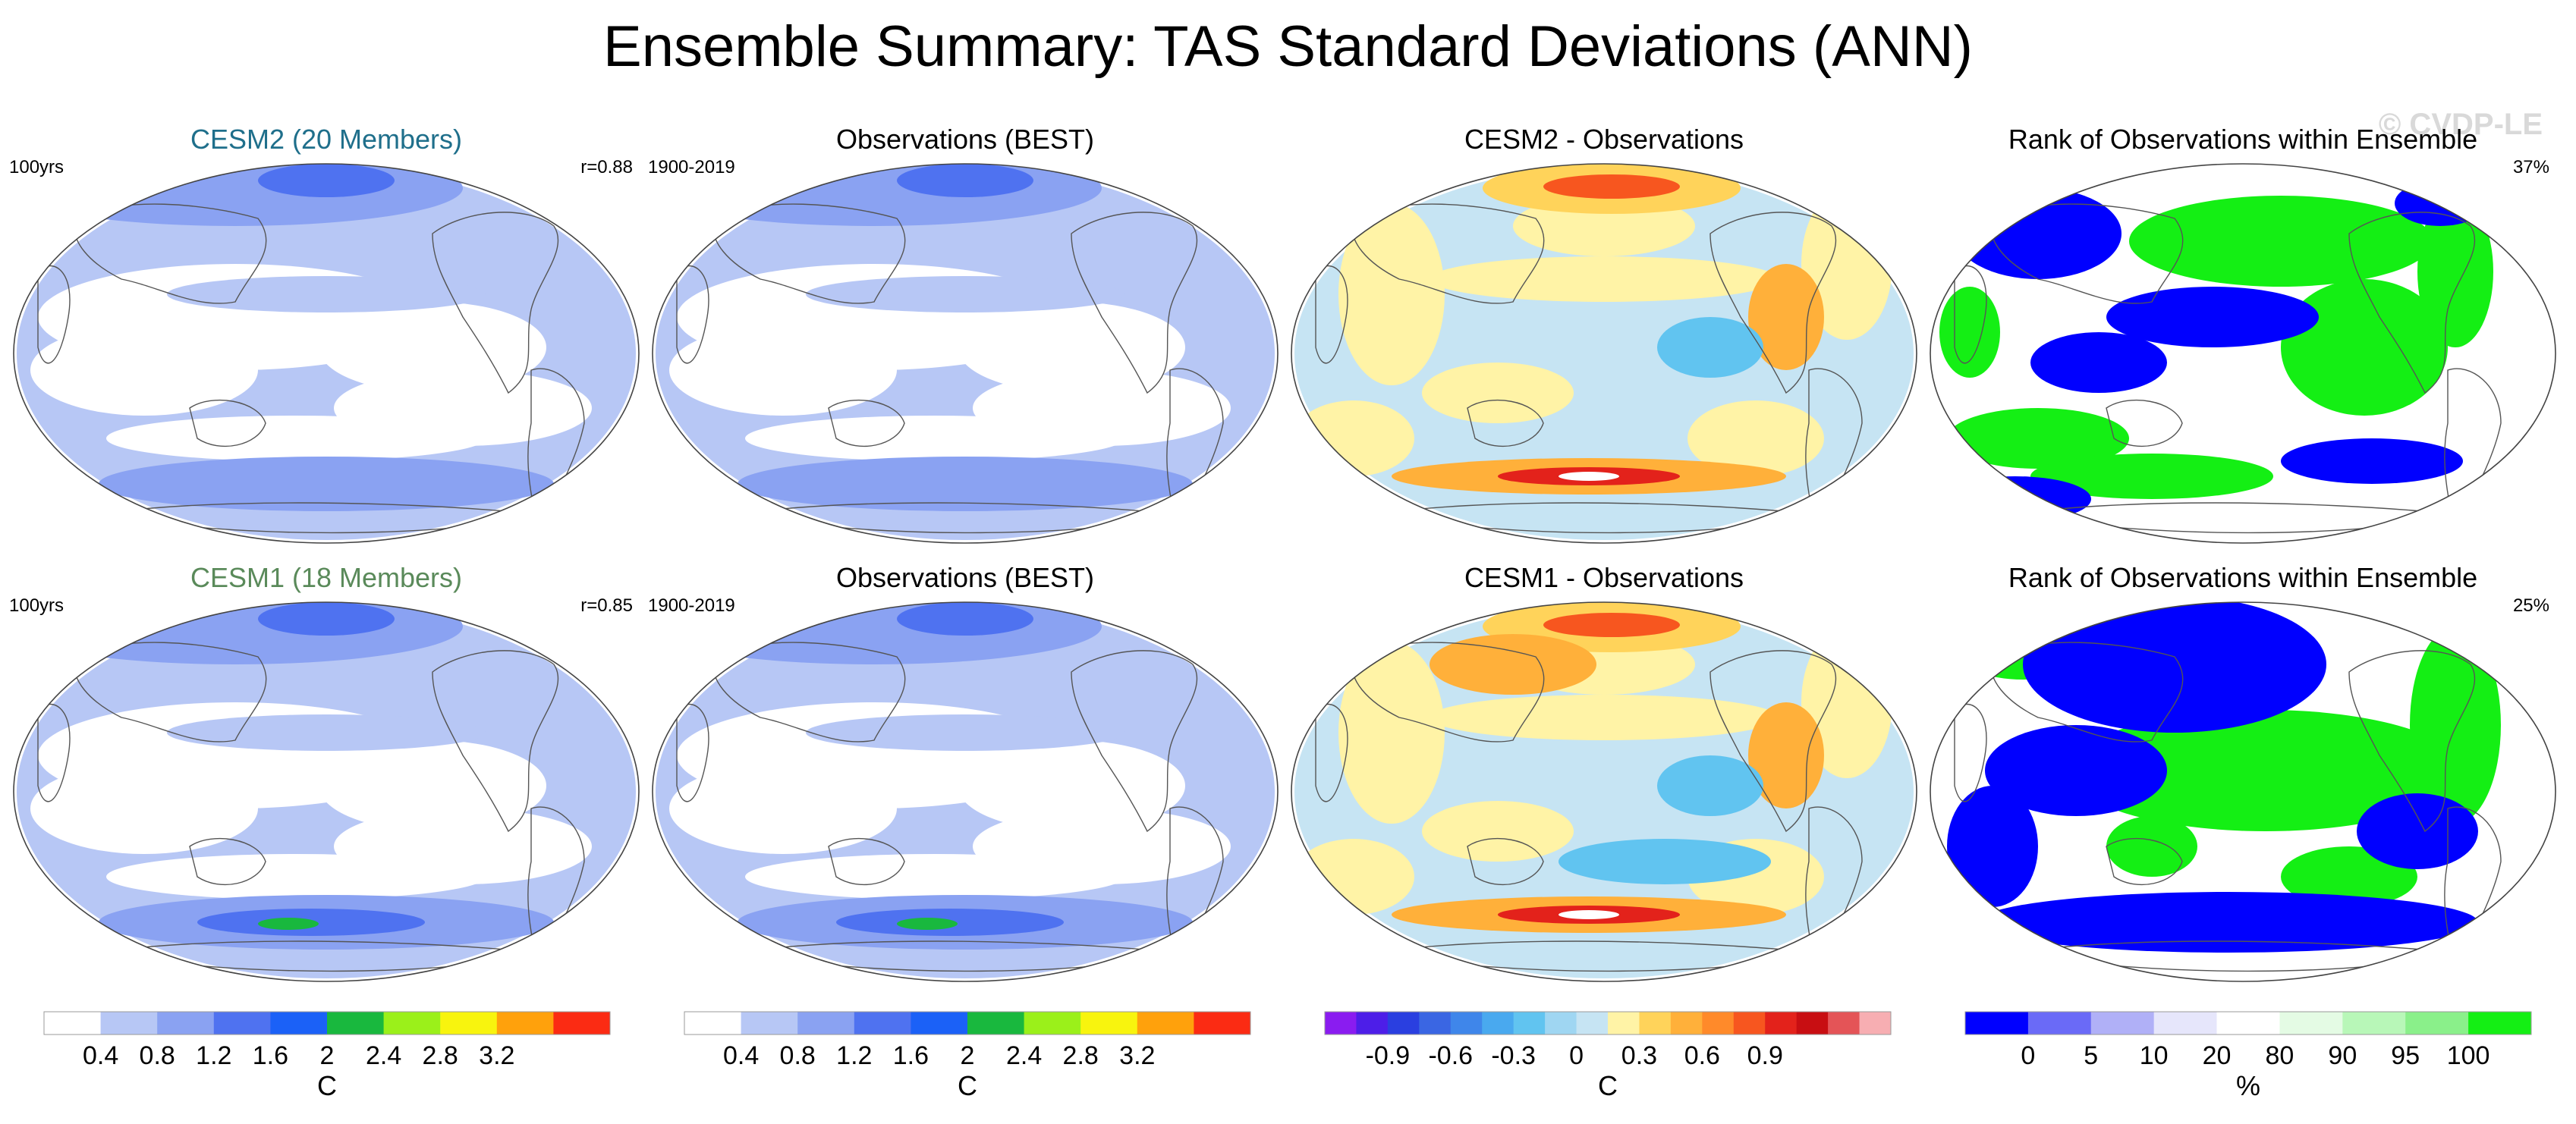  I want to click on colorbar-tick-label: 3.2, so click(1137, 1056).